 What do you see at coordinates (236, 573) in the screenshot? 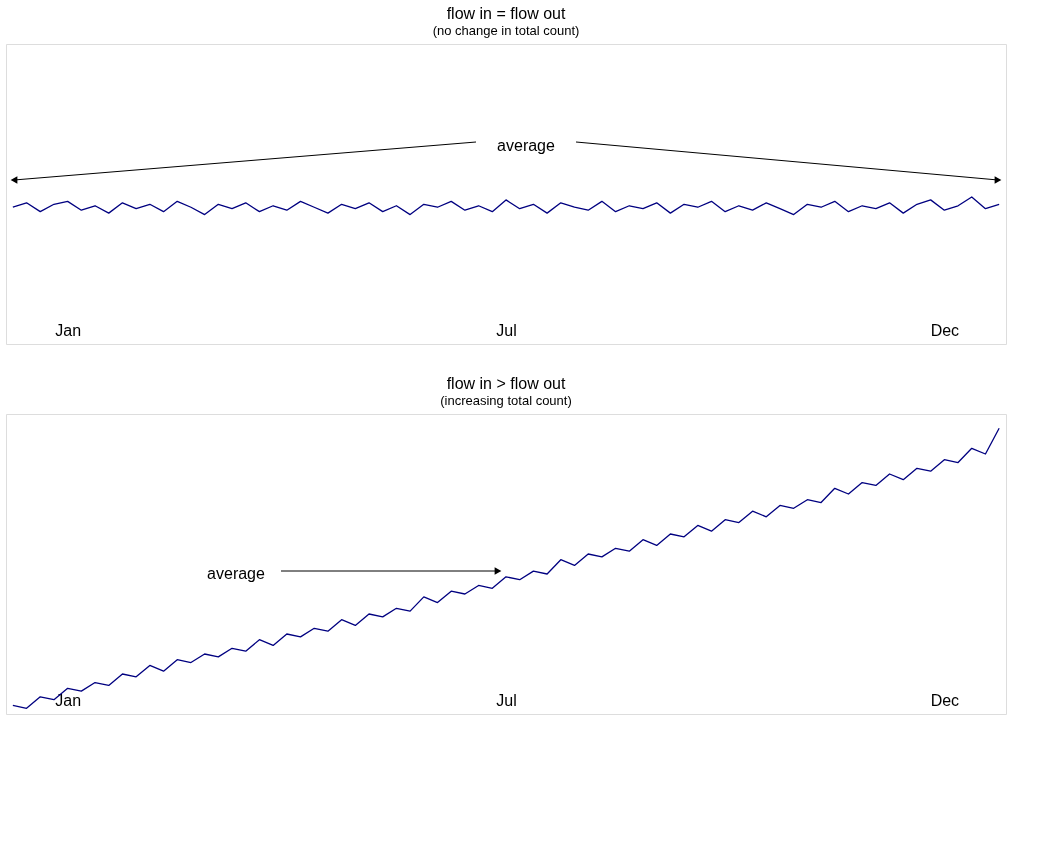
I see `annotation: average` at bounding box center [236, 573].